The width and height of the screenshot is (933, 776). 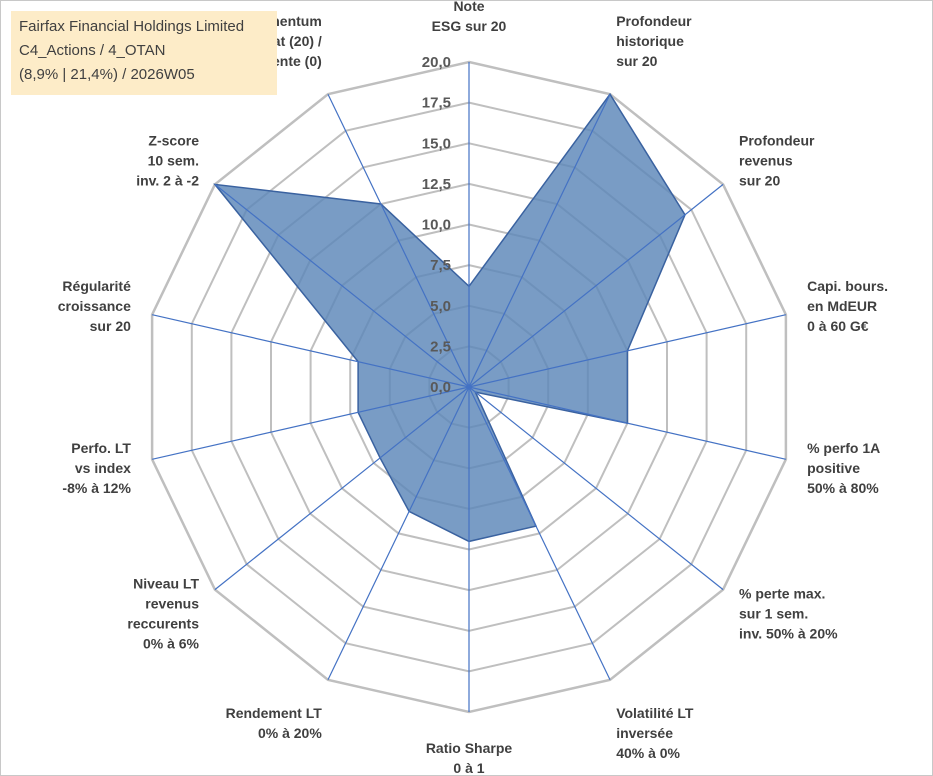 What do you see at coordinates (468, 767) in the screenshot?
I see `axis-label-line: 0 à 1` at bounding box center [468, 767].